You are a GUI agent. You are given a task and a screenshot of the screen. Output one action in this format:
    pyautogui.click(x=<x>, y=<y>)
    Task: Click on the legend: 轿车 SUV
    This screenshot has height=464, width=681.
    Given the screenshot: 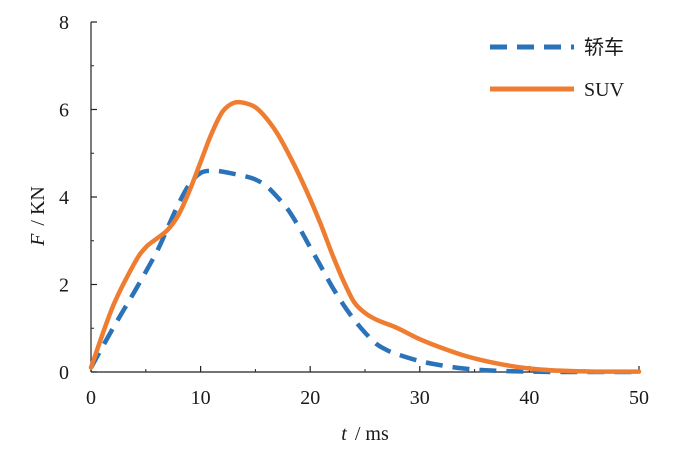 What is the action you would take?
    pyautogui.click(x=557, y=68)
    